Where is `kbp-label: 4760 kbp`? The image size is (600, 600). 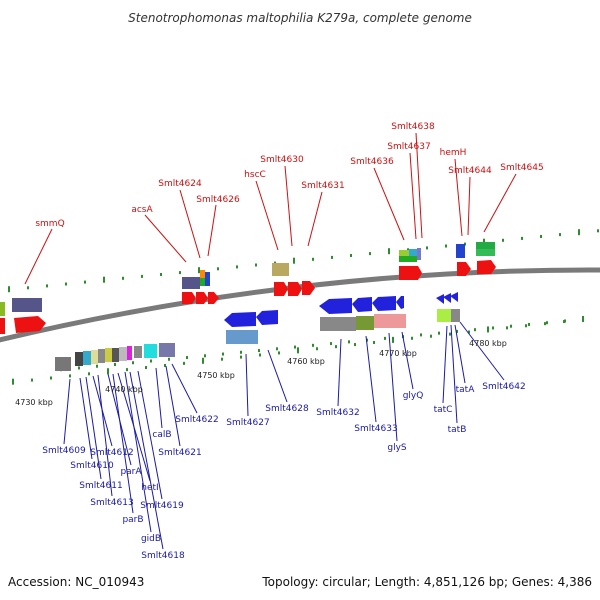 kbp-label: 4760 kbp is located at coordinates (306, 361).